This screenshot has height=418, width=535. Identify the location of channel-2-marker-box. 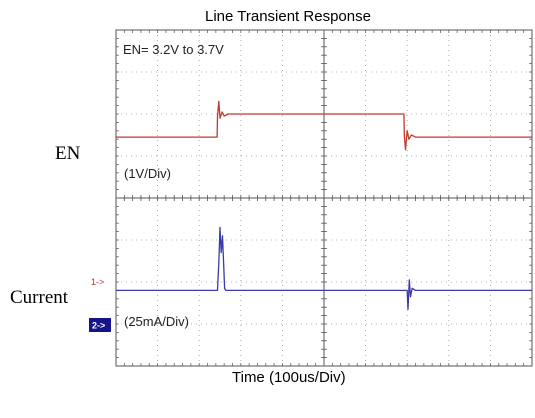
(100, 325).